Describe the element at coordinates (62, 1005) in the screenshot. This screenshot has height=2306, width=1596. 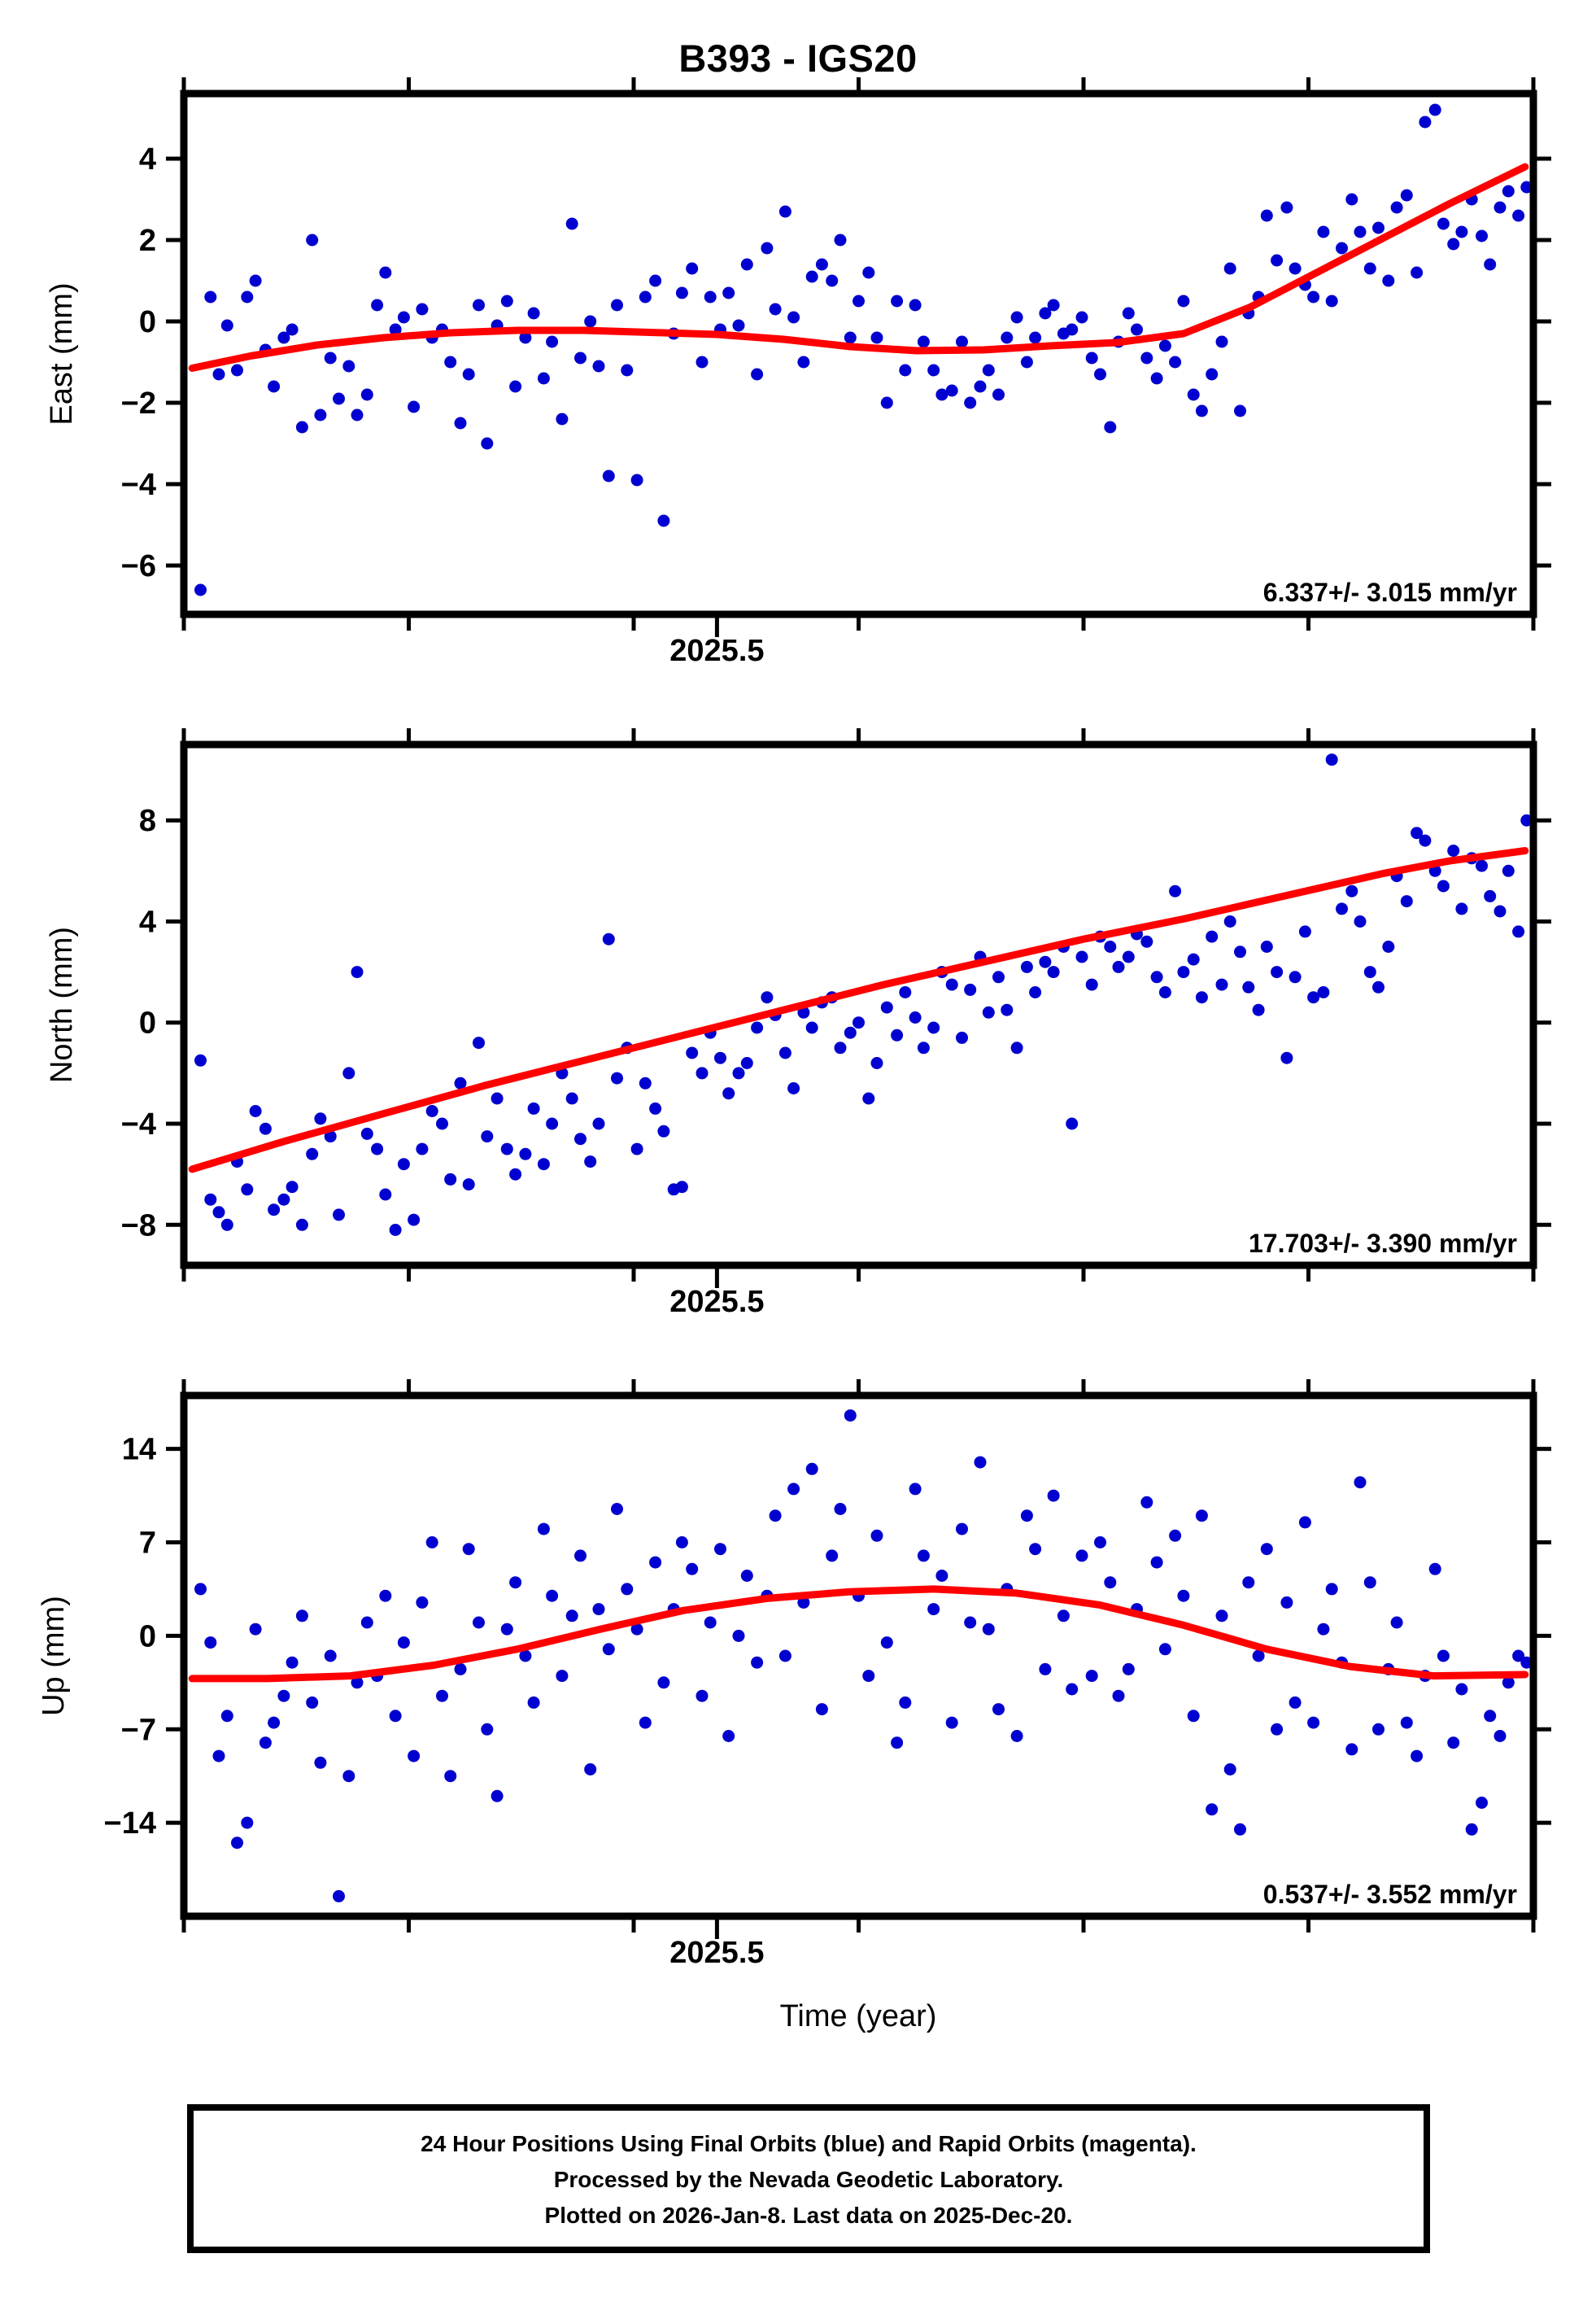
I see `y-axis-title: North (mm)` at that location.